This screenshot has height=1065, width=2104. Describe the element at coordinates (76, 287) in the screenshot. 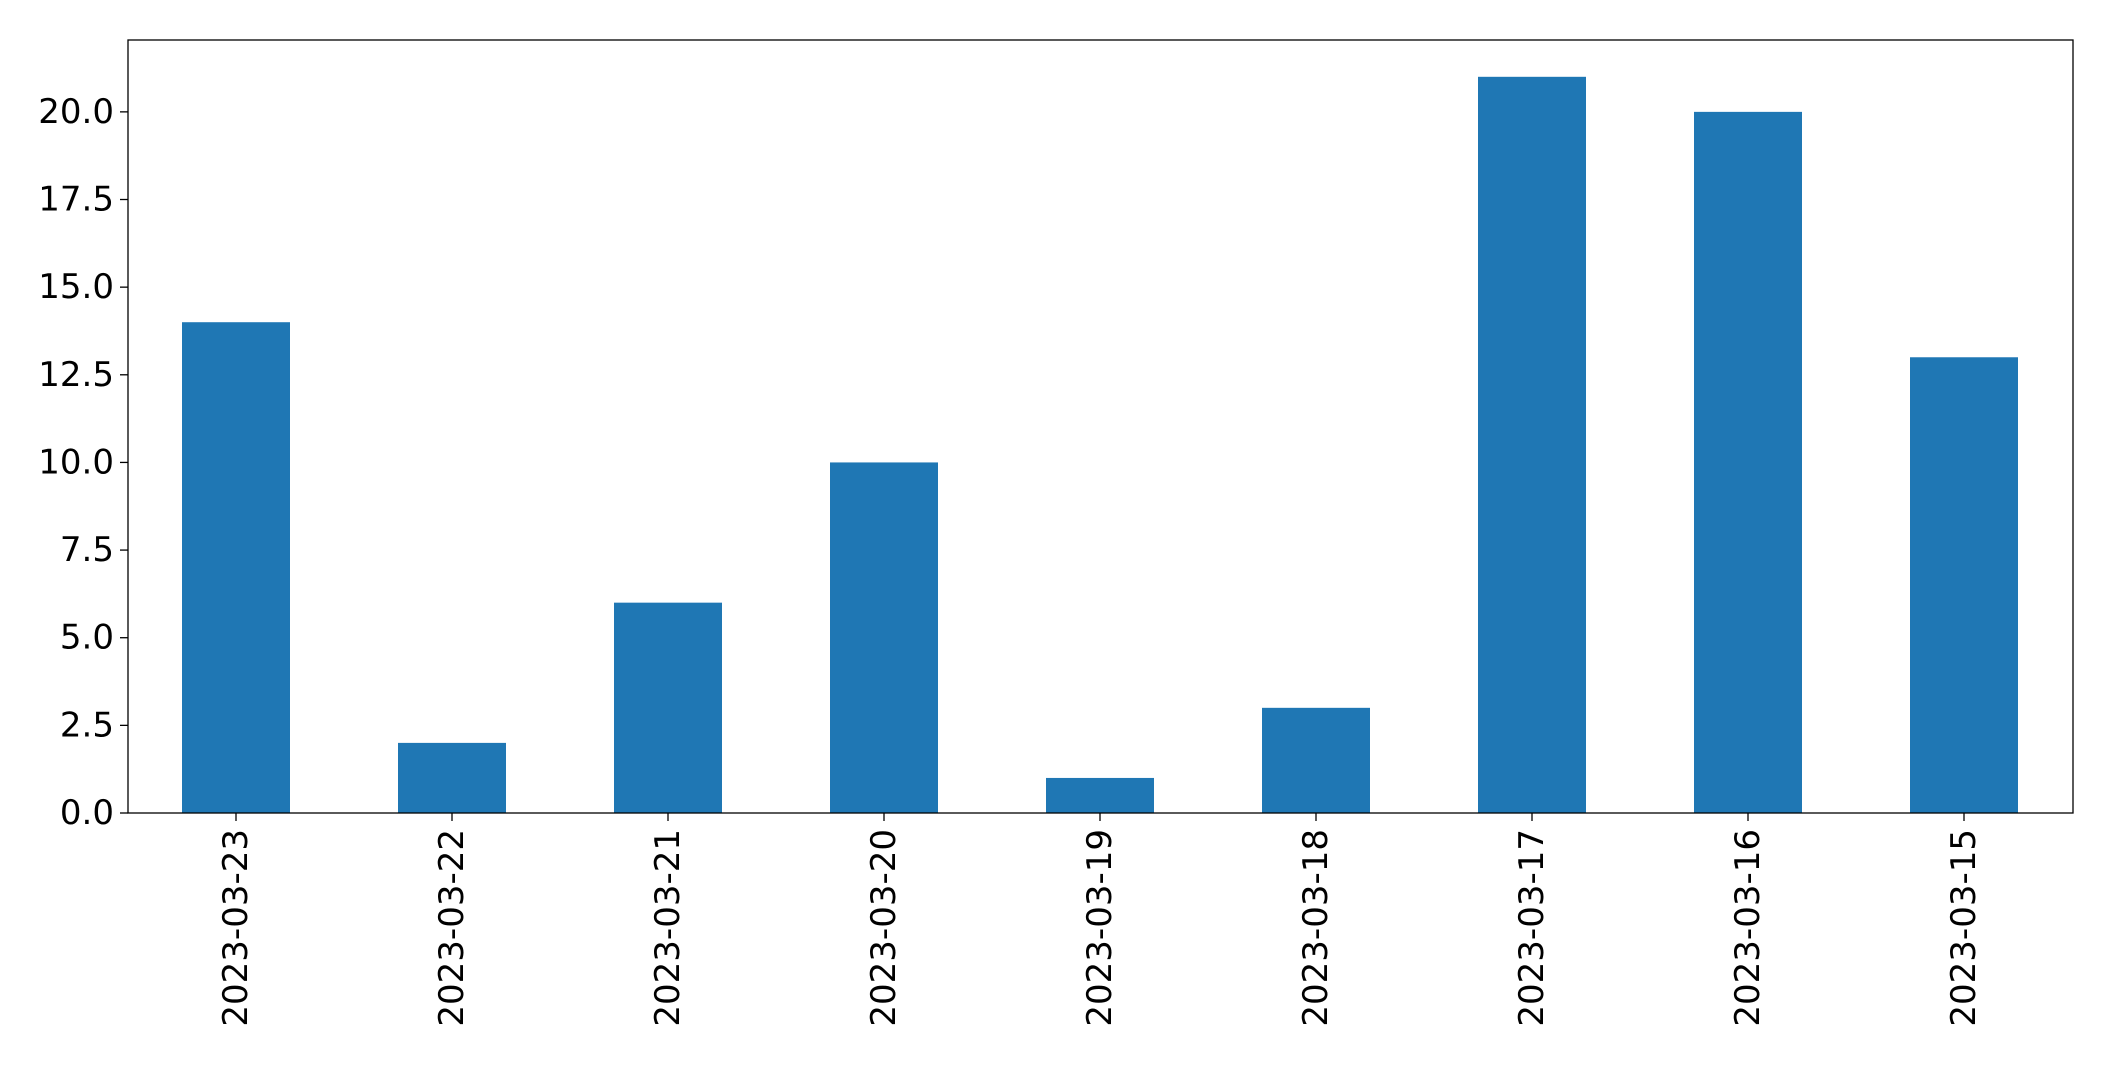

I see `y-tick-label: 15.0` at that location.